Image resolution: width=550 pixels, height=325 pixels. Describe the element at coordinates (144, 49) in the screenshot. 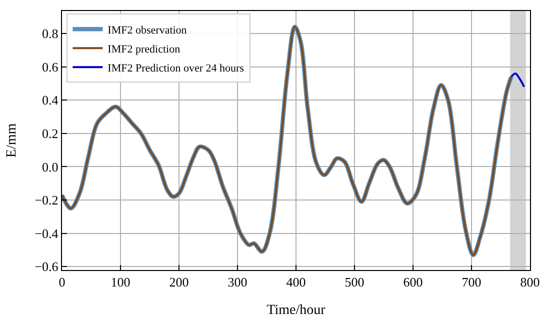

I see `legend-label: IMF2 prediction` at that location.